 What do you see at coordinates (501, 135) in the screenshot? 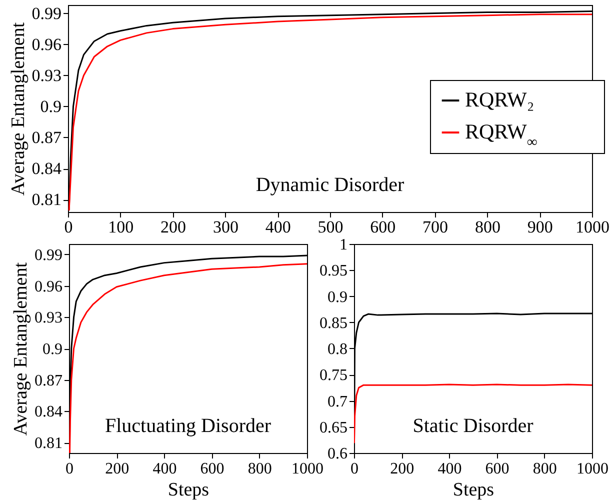
I see `legend-label: RQRW$_{∞}$` at bounding box center [501, 135].